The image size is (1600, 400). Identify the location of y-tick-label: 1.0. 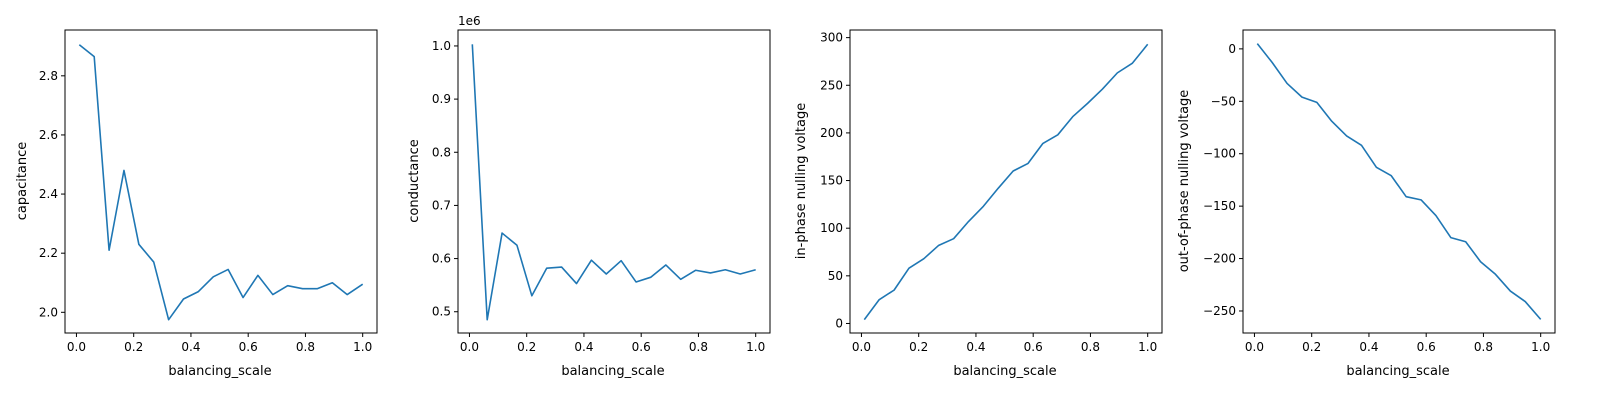
(441, 46).